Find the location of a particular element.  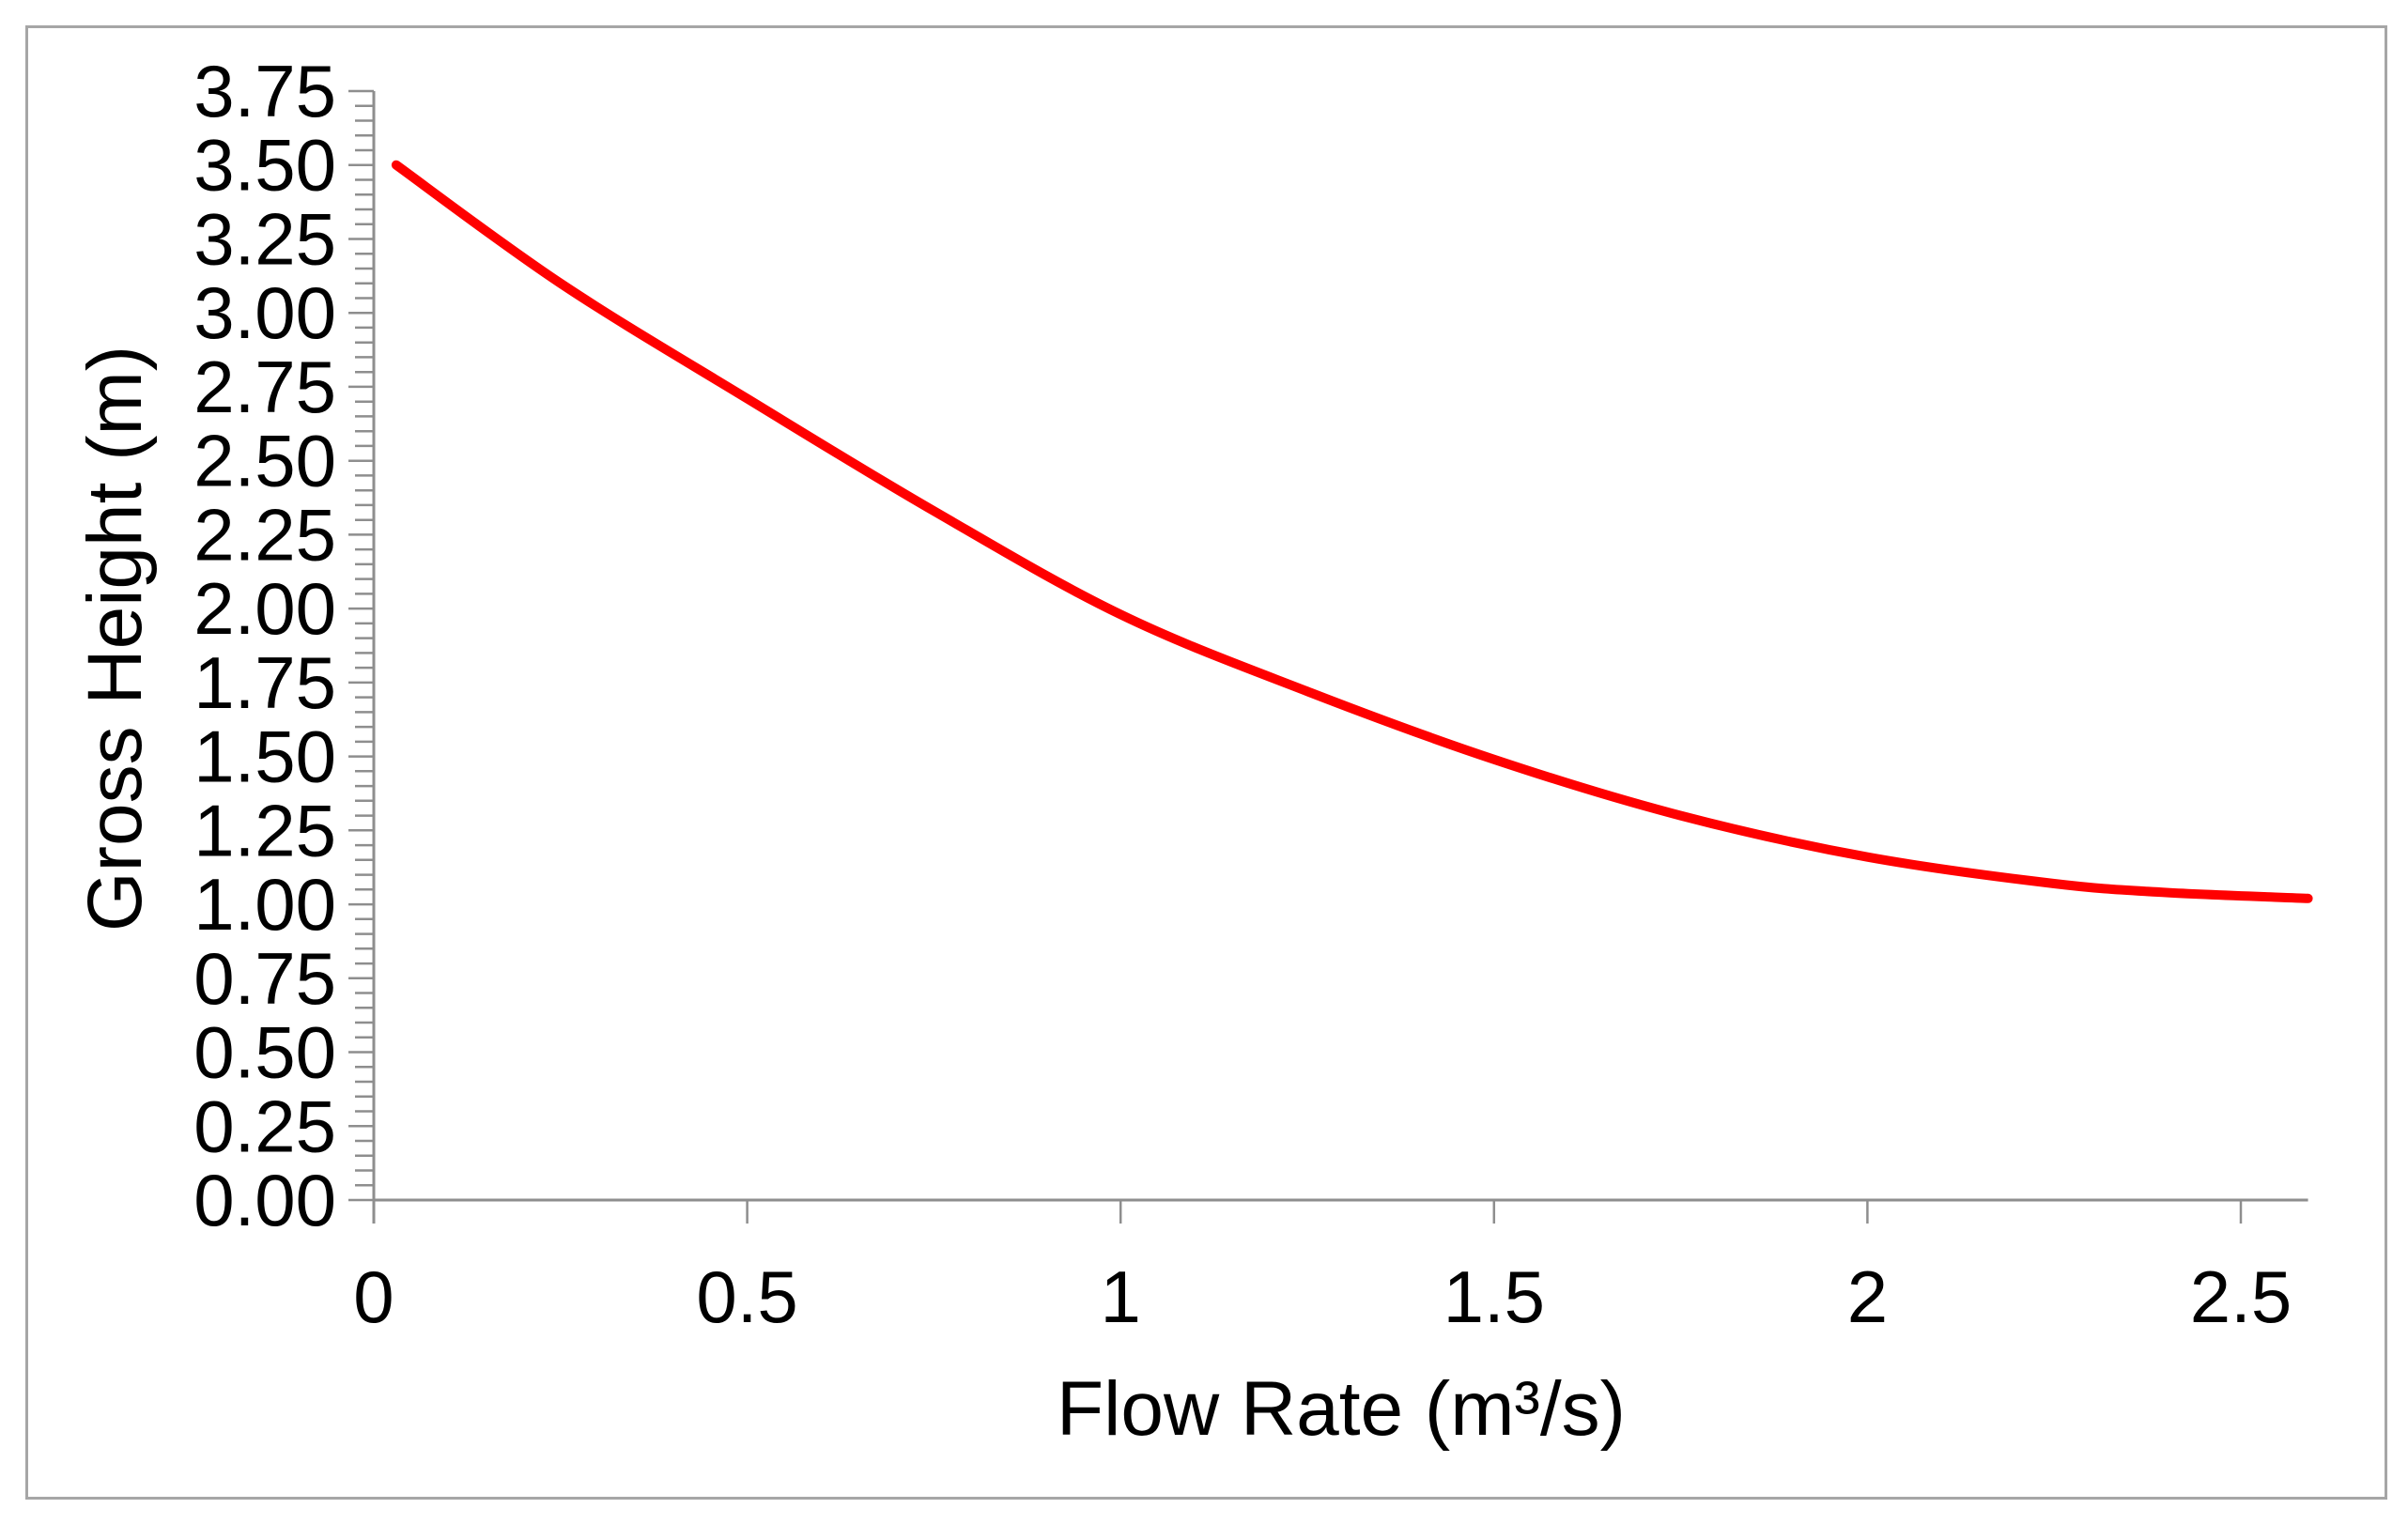

x-tick-label: 1.5 is located at coordinates (1494, 1297).